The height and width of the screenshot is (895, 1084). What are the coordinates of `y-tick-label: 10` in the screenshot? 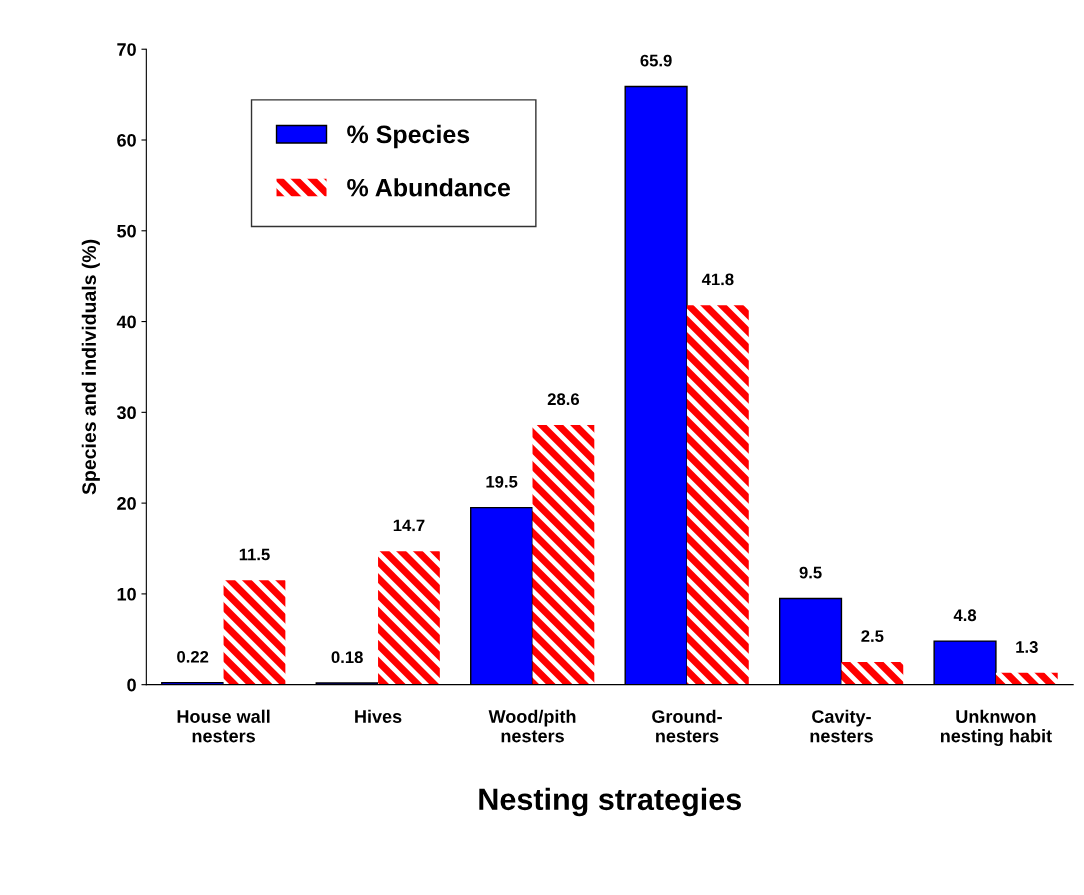 It's located at (126, 594).